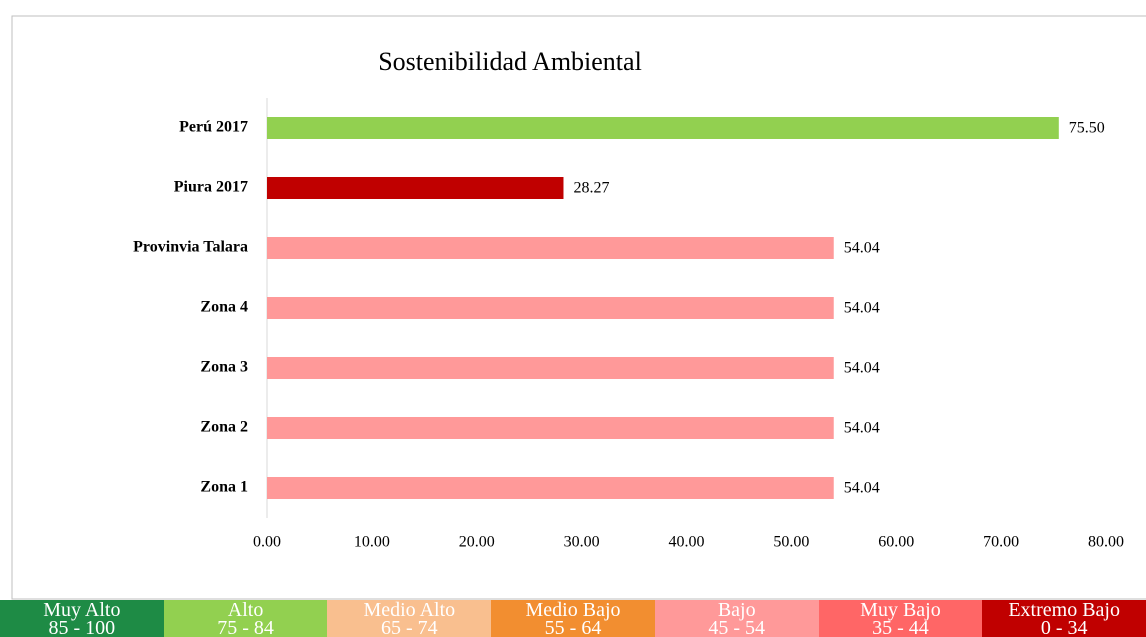  What do you see at coordinates (687, 542) in the screenshot?
I see `x-tick-label: 40.00` at bounding box center [687, 542].